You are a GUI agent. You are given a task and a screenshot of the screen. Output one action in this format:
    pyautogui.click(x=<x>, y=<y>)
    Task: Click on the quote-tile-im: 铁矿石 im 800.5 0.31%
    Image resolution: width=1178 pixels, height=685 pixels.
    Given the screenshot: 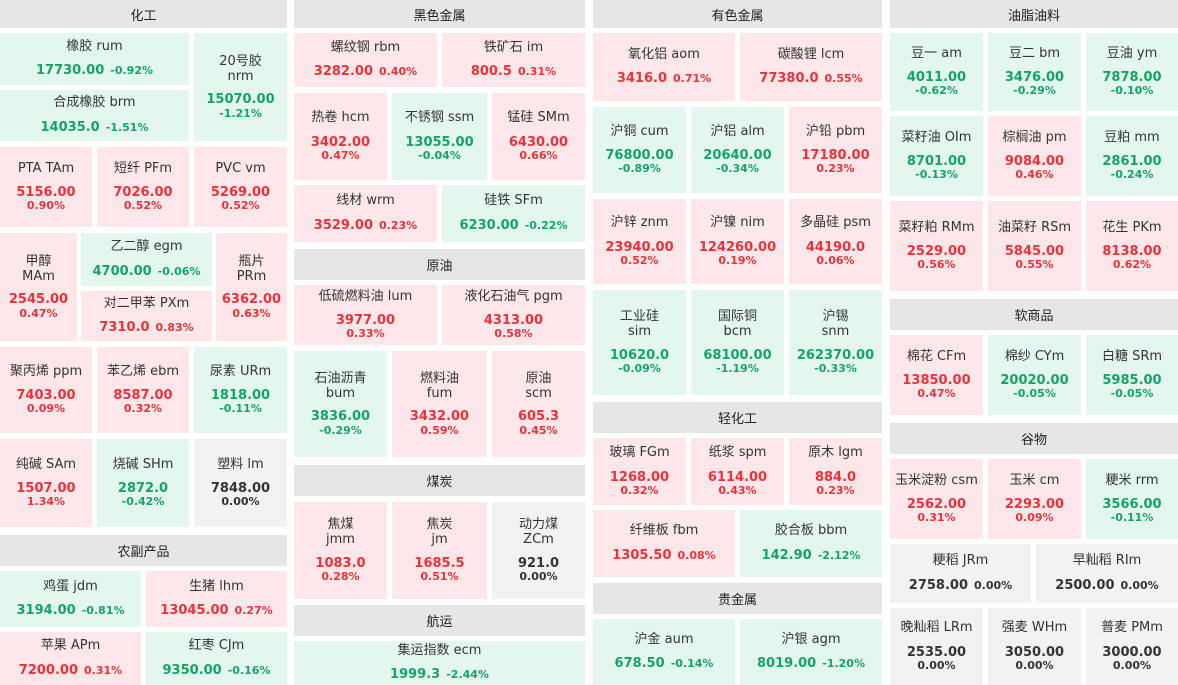 What is the action you would take?
    pyautogui.click(x=513, y=60)
    